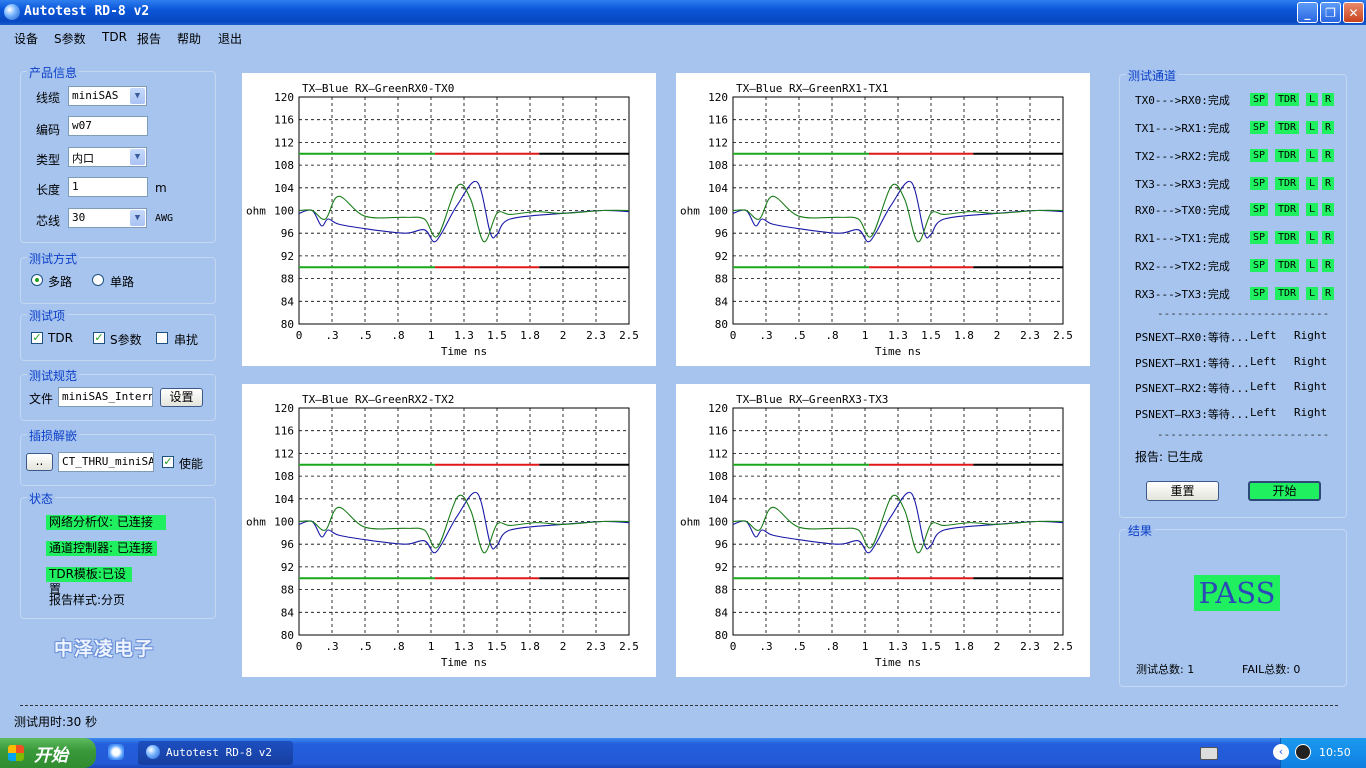 This screenshot has width=1366, height=768. I want to click on setup-button: 设置, so click(181, 397).